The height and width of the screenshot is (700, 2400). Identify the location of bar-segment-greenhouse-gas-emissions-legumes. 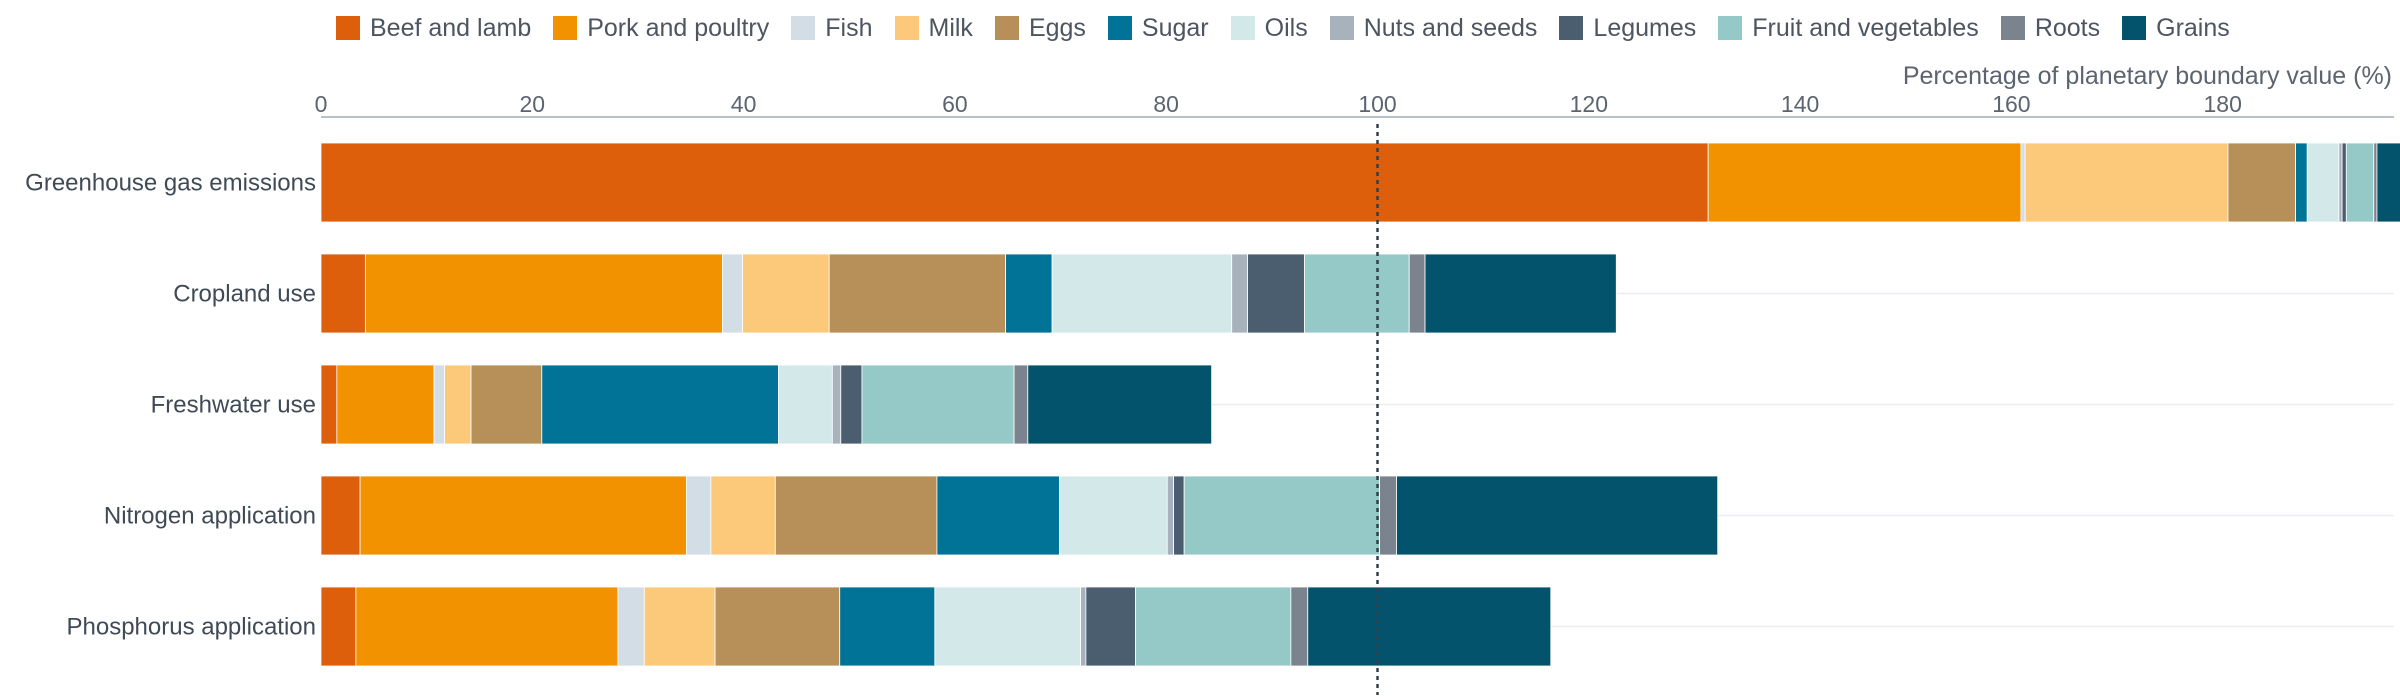
(2344, 182).